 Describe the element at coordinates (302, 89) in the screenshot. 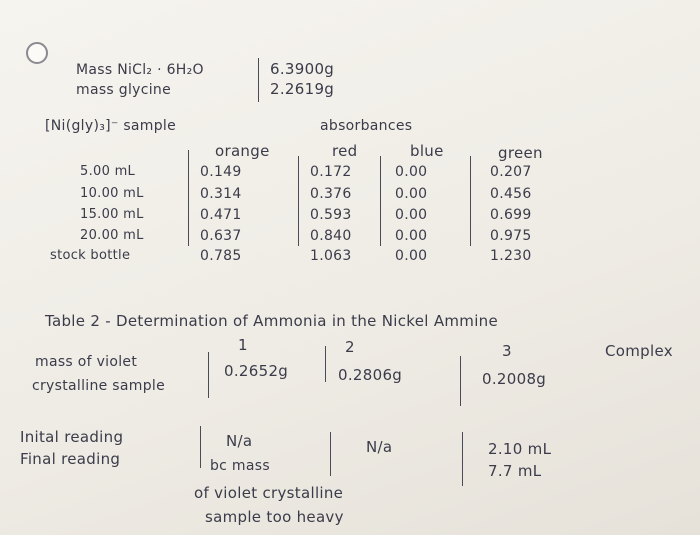

I see `mass-value: 2.2619g` at that location.